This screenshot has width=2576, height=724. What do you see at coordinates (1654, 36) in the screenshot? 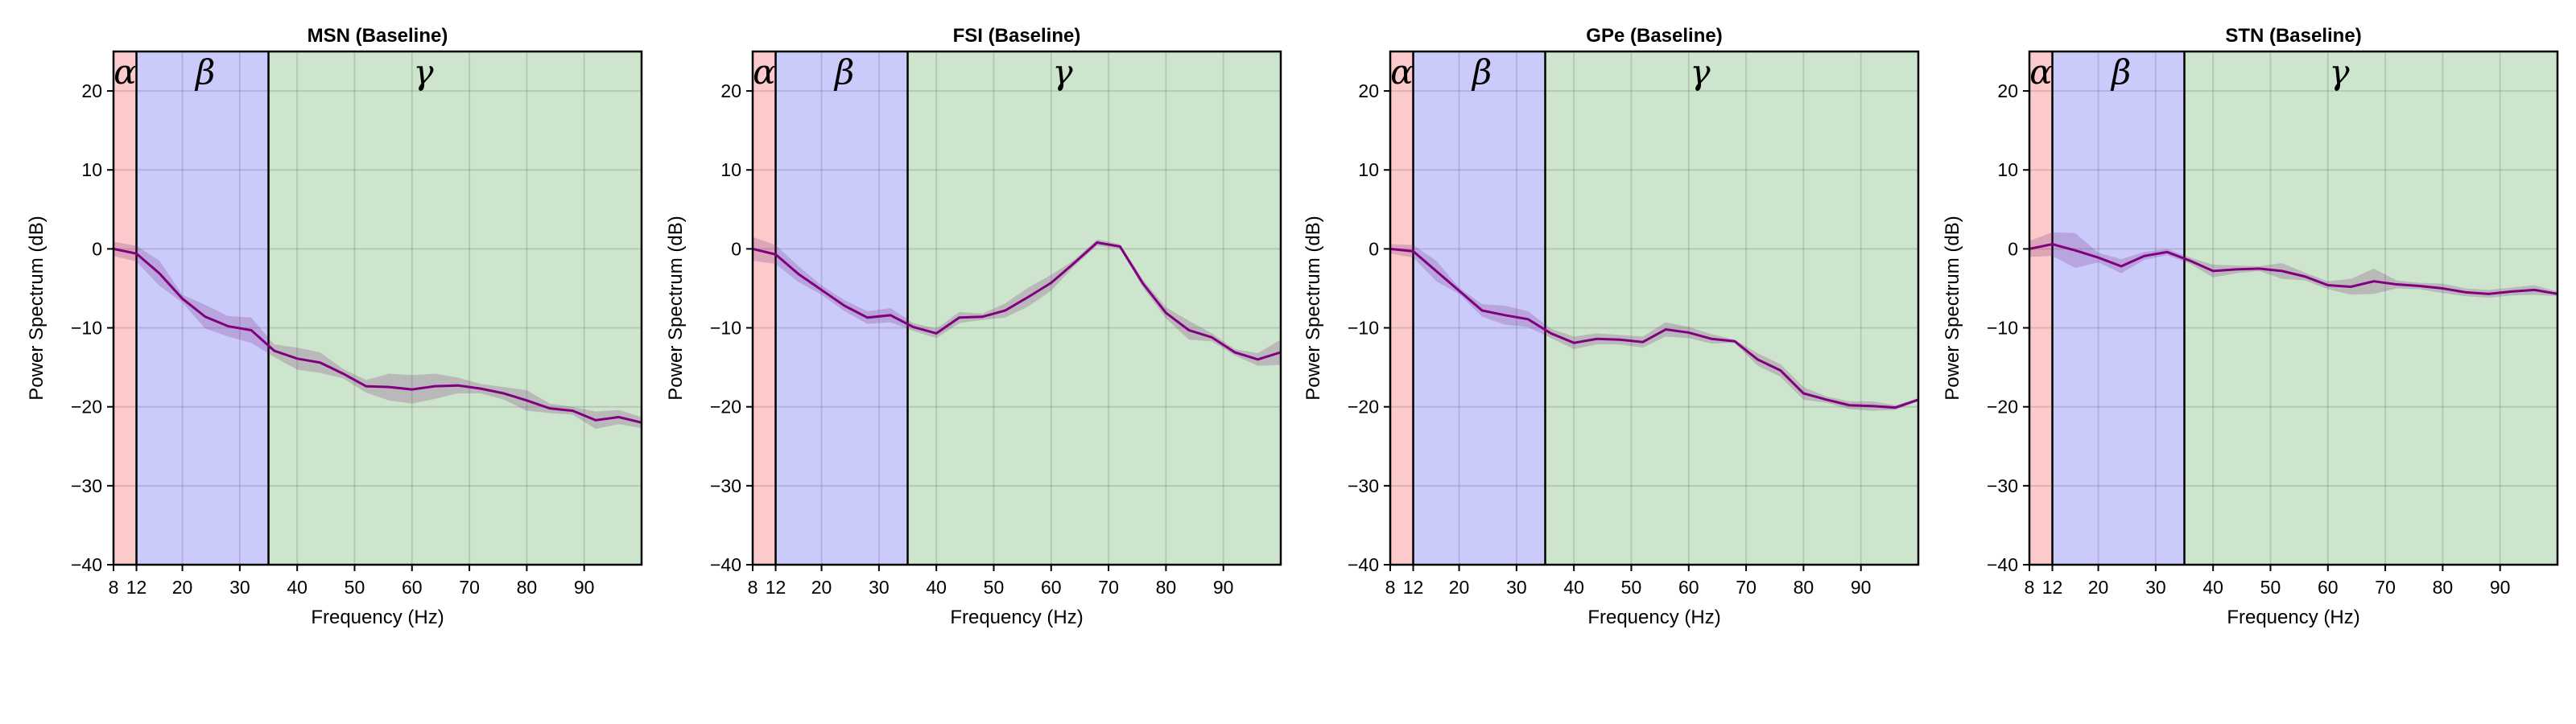
I see `subplot-title: GPe (Baseline)` at bounding box center [1654, 36].